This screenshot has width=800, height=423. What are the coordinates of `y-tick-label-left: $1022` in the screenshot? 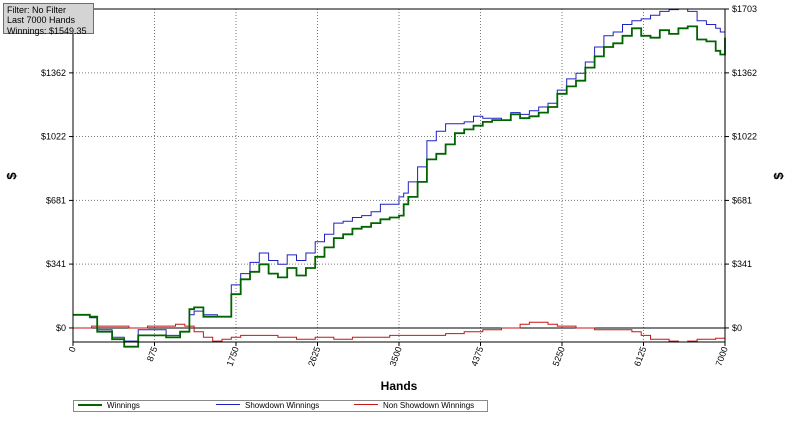 It's located at (53, 137).